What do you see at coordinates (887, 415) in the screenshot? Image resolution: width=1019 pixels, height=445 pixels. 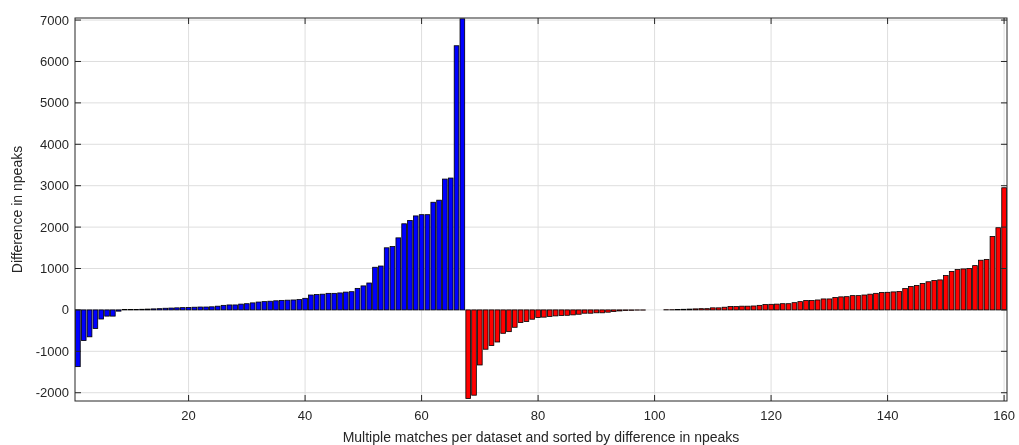 I see `x-tick-label: 140` at bounding box center [887, 415].